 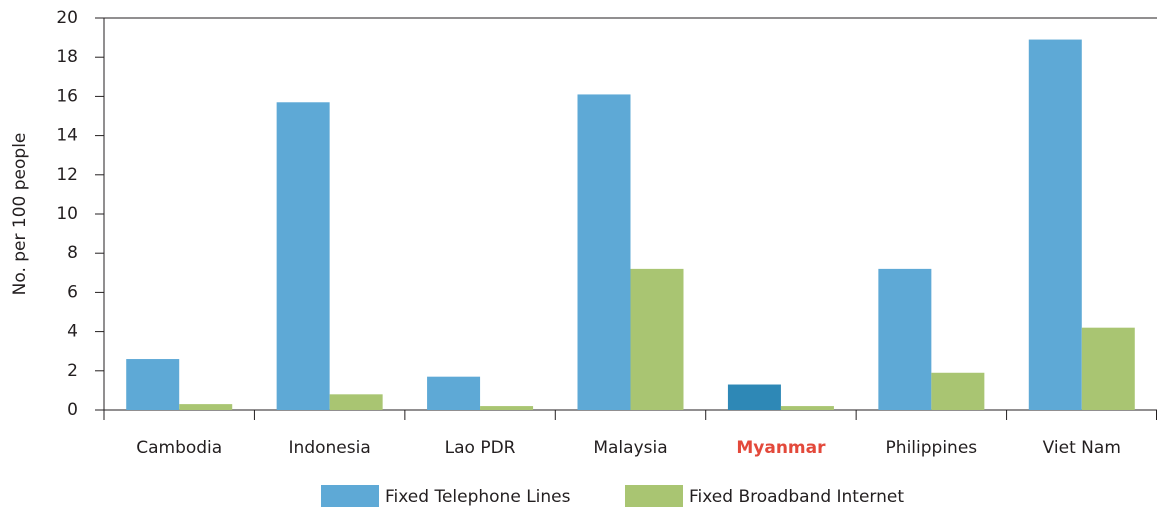 I want to click on y-tick-label: 10, so click(x=67, y=214).